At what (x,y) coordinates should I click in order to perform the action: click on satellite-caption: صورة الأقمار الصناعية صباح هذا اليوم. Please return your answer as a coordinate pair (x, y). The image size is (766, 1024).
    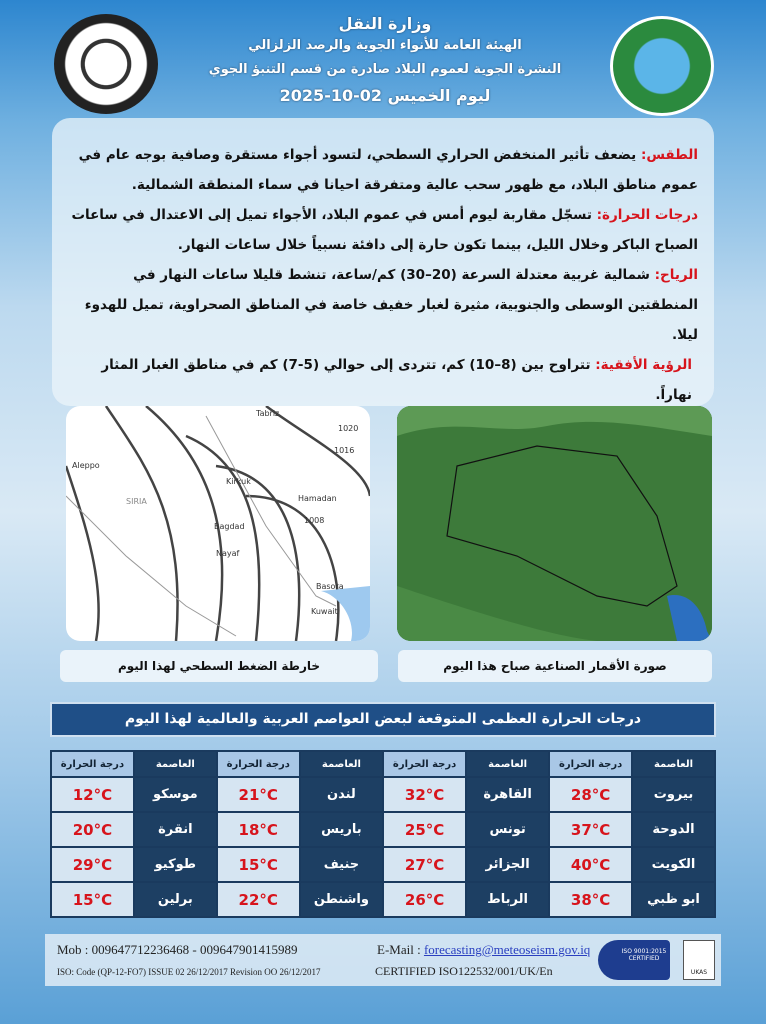
    Looking at the image, I should click on (555, 666).